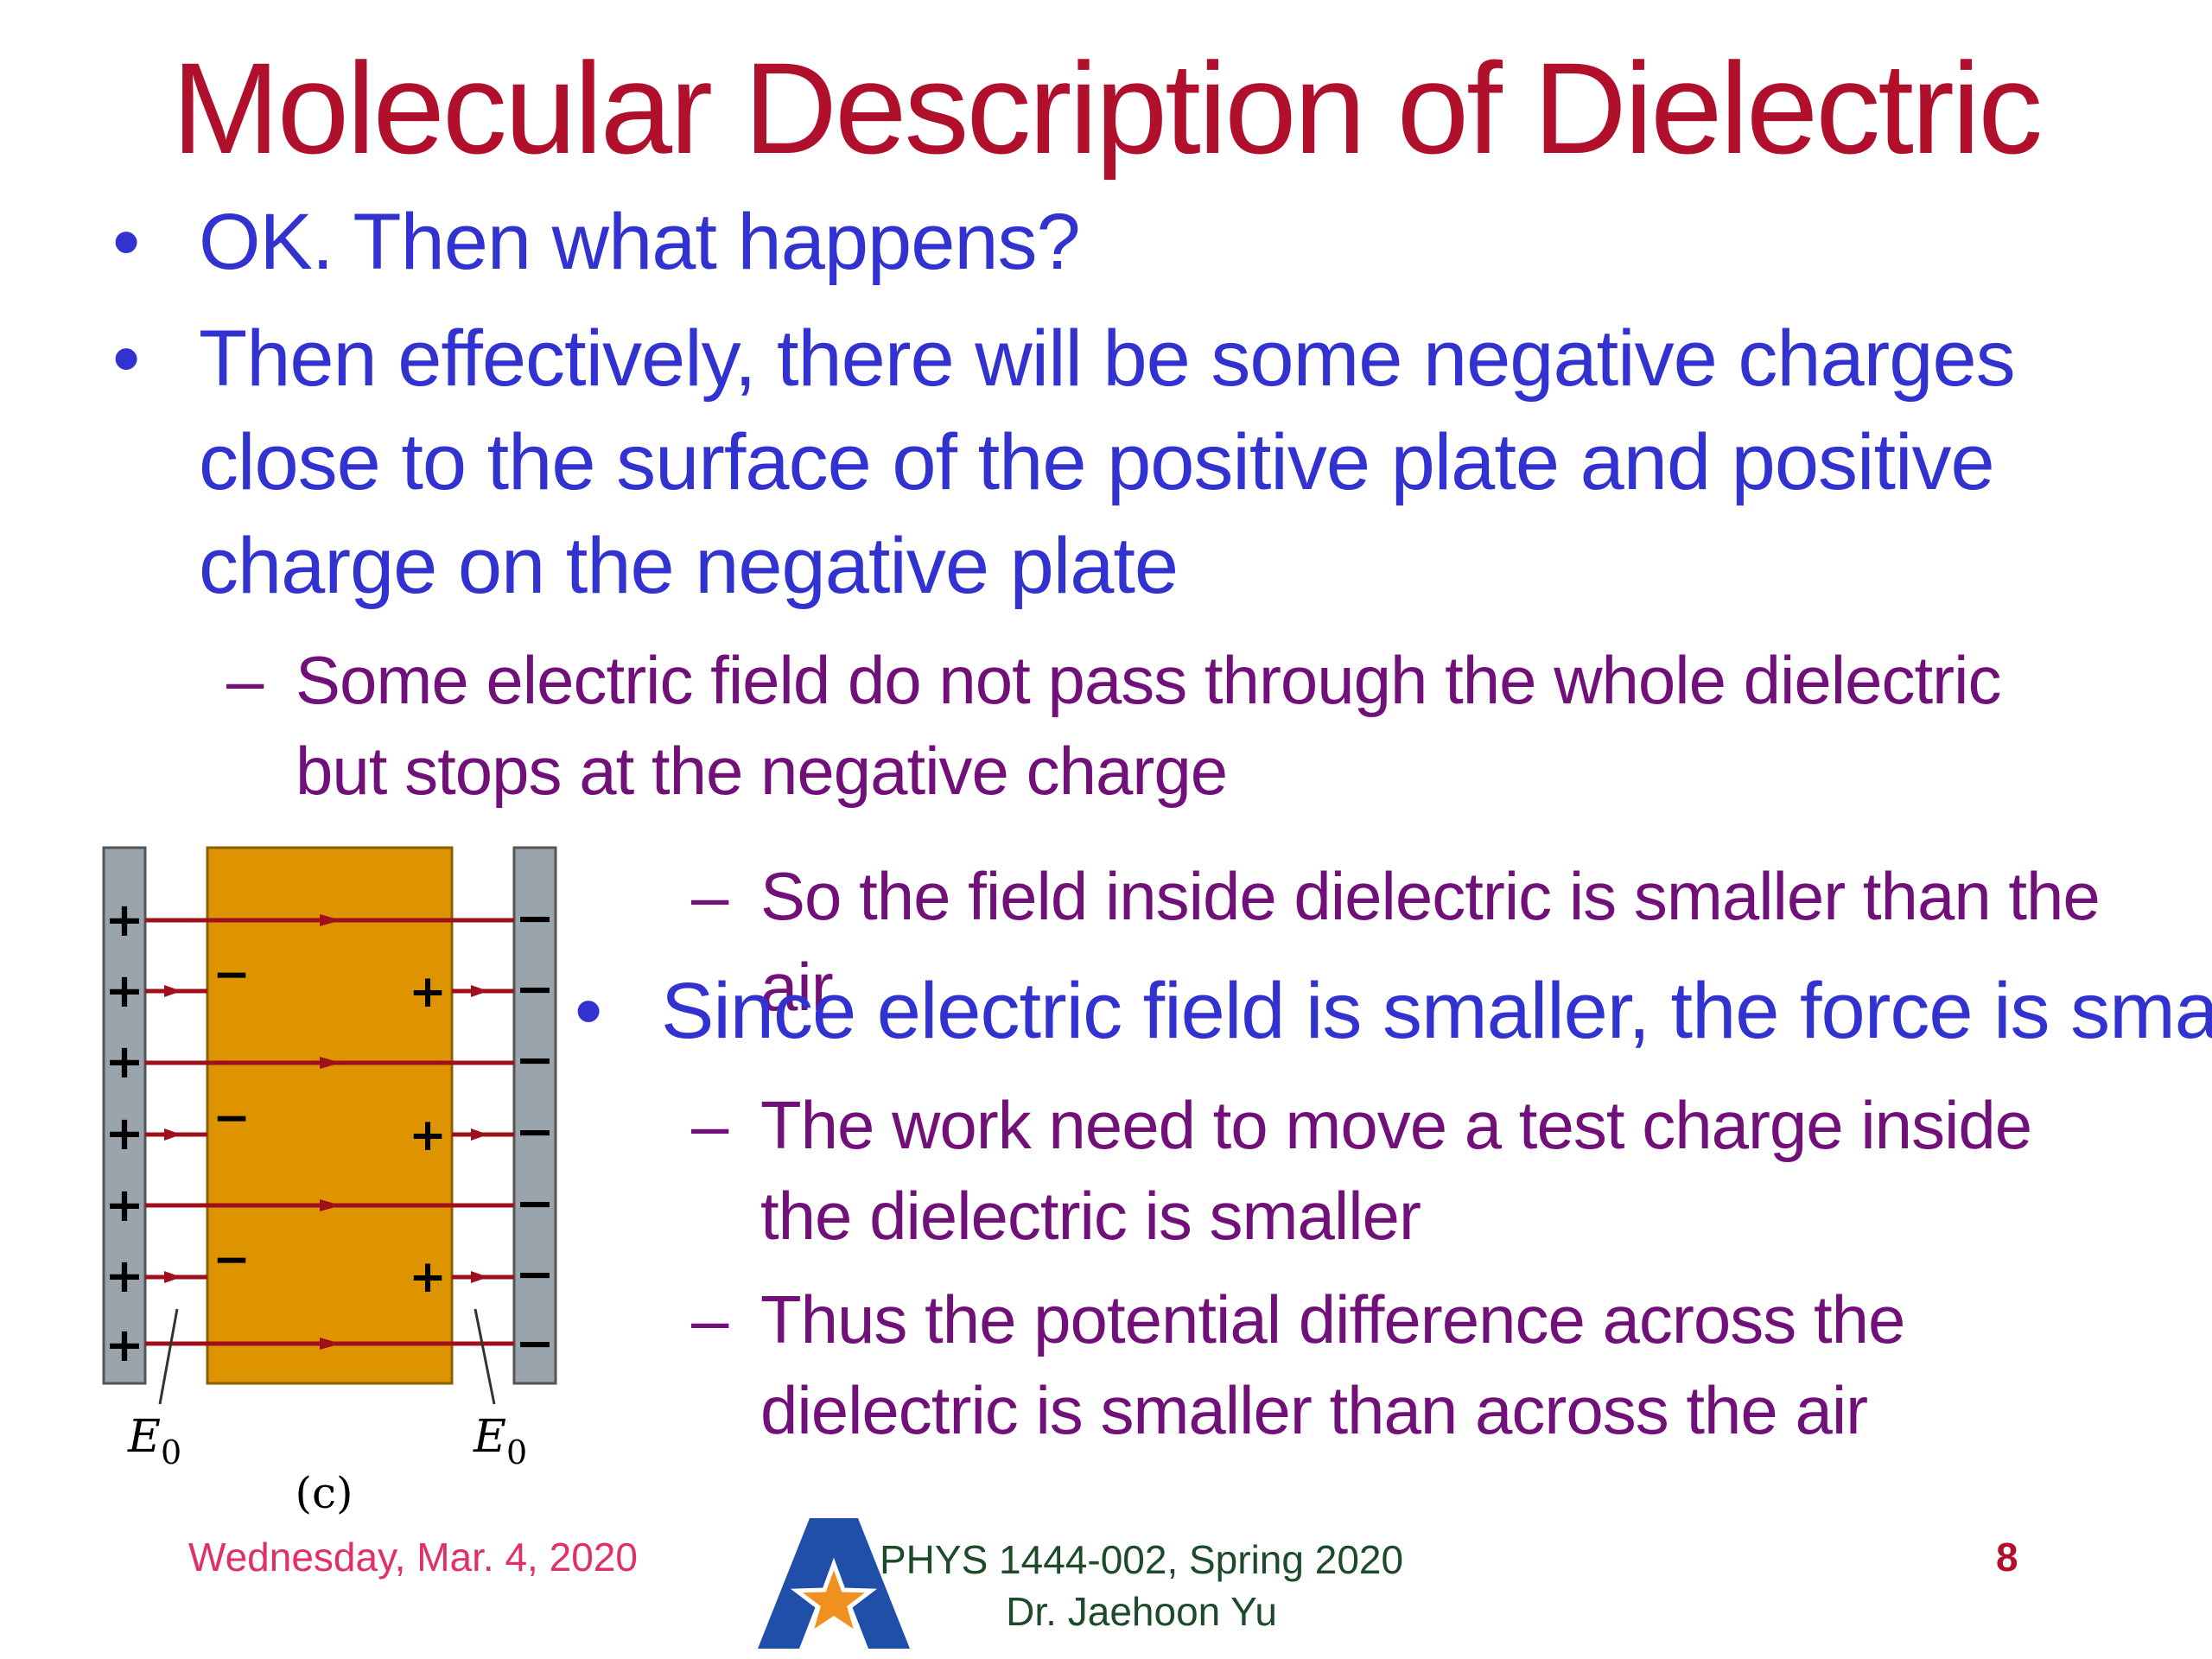 The width and height of the screenshot is (2212, 1659). I want to click on negative-plate, so click(534, 1115).